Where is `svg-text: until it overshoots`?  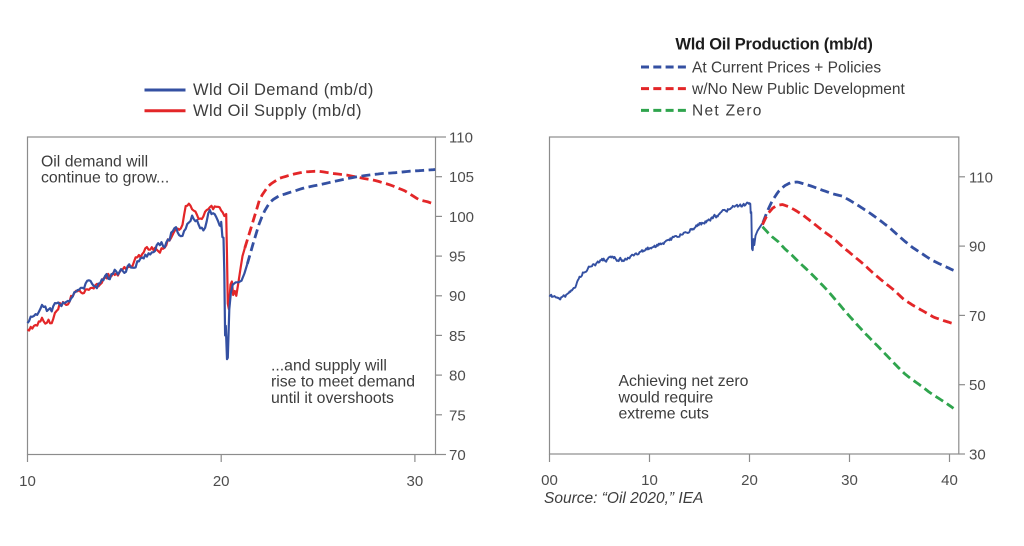 svg-text: until it overshoots is located at coordinates (332, 398).